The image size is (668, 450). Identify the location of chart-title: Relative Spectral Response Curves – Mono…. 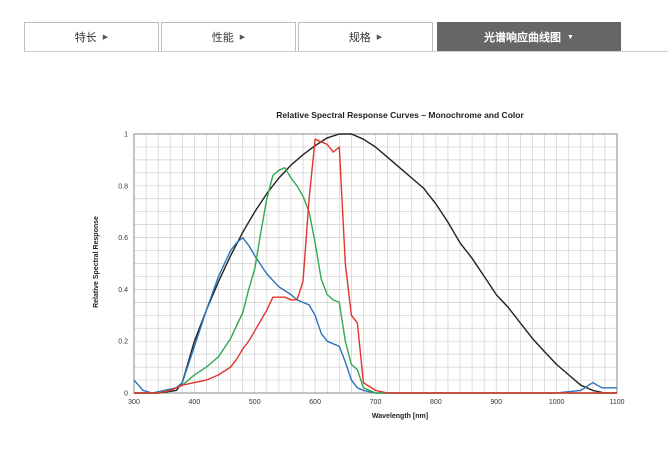
(400, 115).